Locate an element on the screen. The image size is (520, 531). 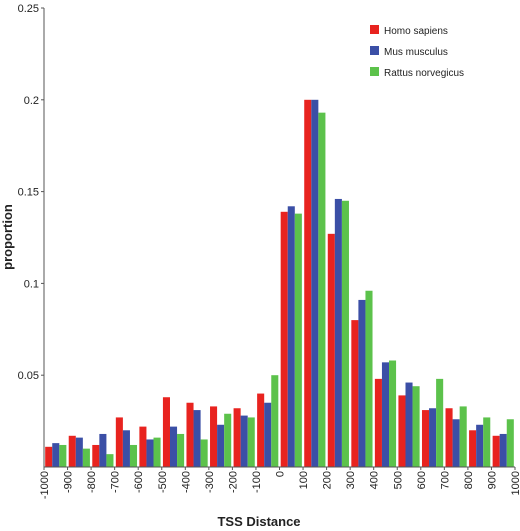
y-tick-label: 0.1 is located at coordinates (31, 284).